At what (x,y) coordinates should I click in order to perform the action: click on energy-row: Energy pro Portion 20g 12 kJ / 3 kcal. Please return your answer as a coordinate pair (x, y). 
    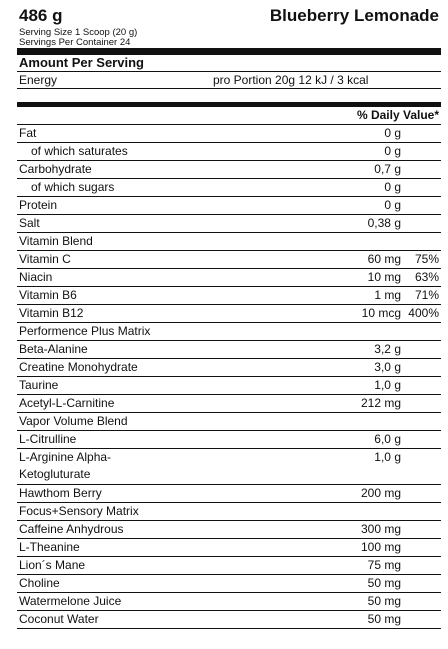
    Looking at the image, I should click on (229, 80).